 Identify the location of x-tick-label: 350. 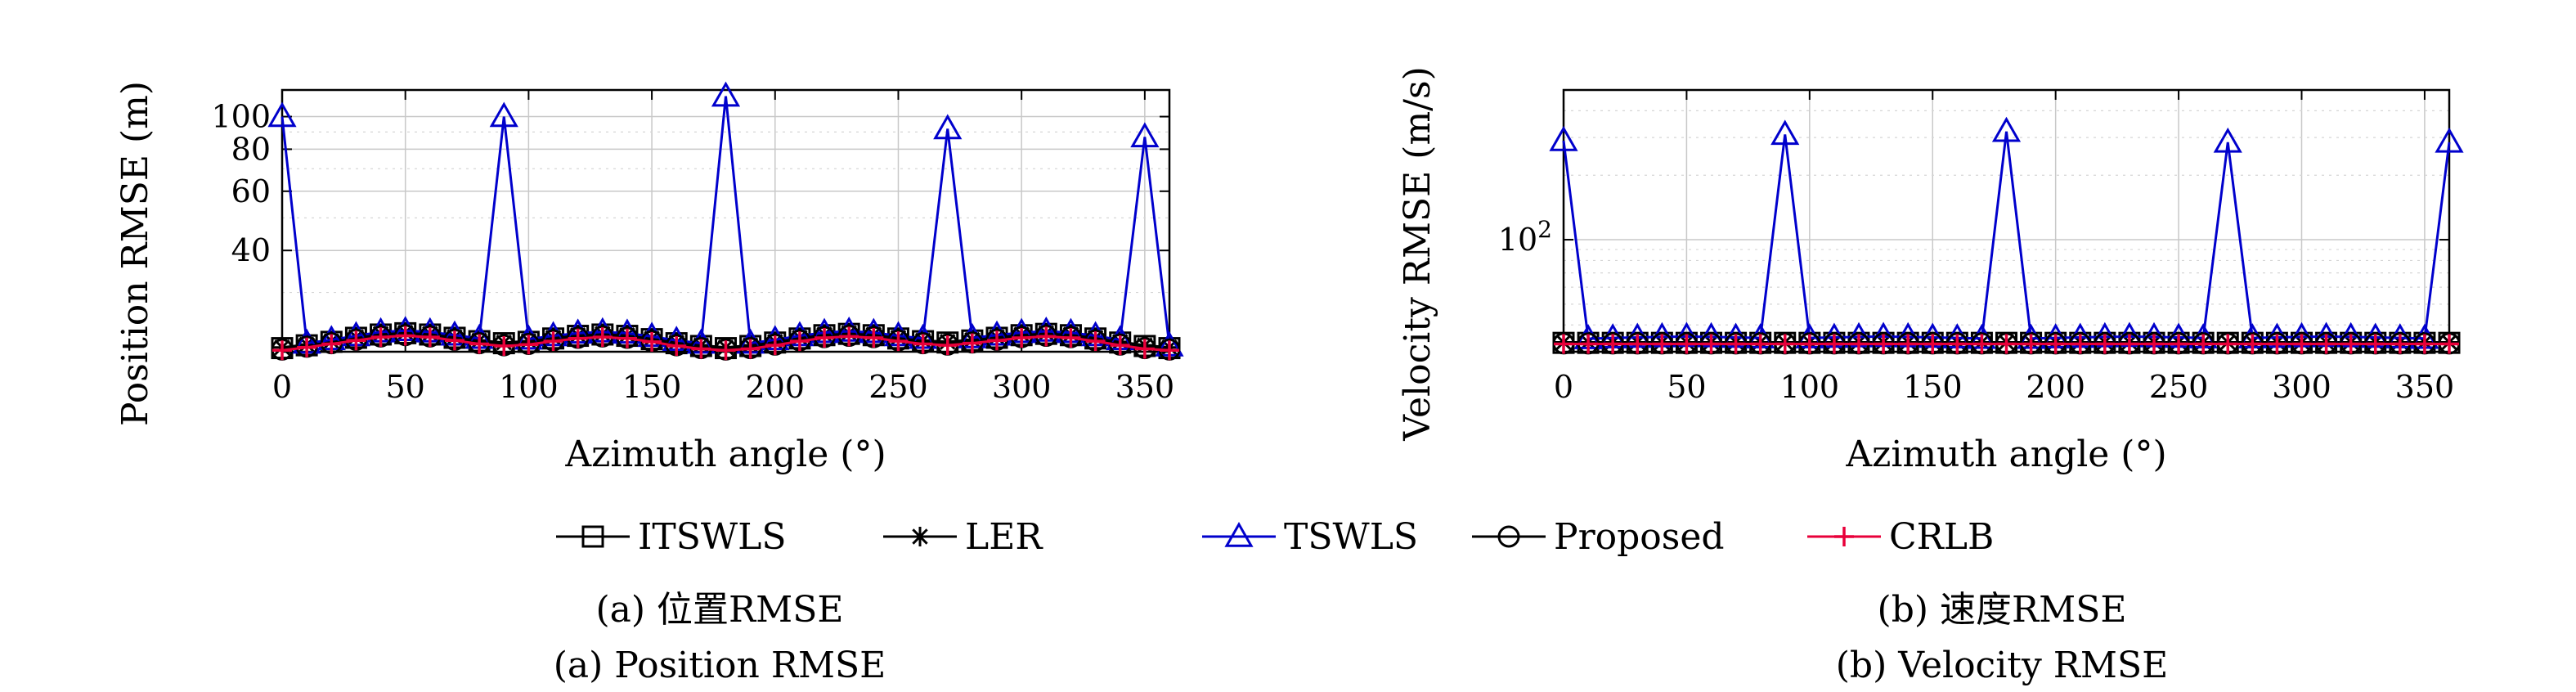
(1145, 387).